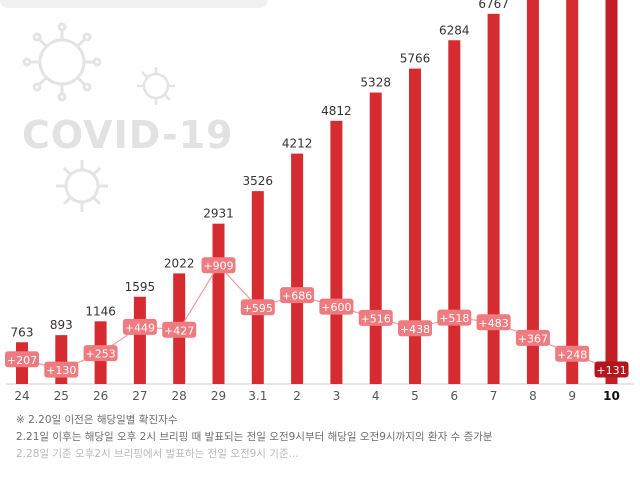 The height and width of the screenshot is (480, 640). I want to click on x-tick-label: 7, so click(494, 396).